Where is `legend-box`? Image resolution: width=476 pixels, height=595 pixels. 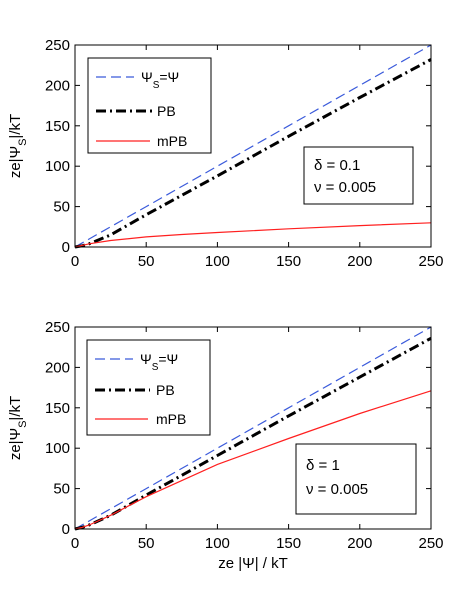 legend-box is located at coordinates (149, 105).